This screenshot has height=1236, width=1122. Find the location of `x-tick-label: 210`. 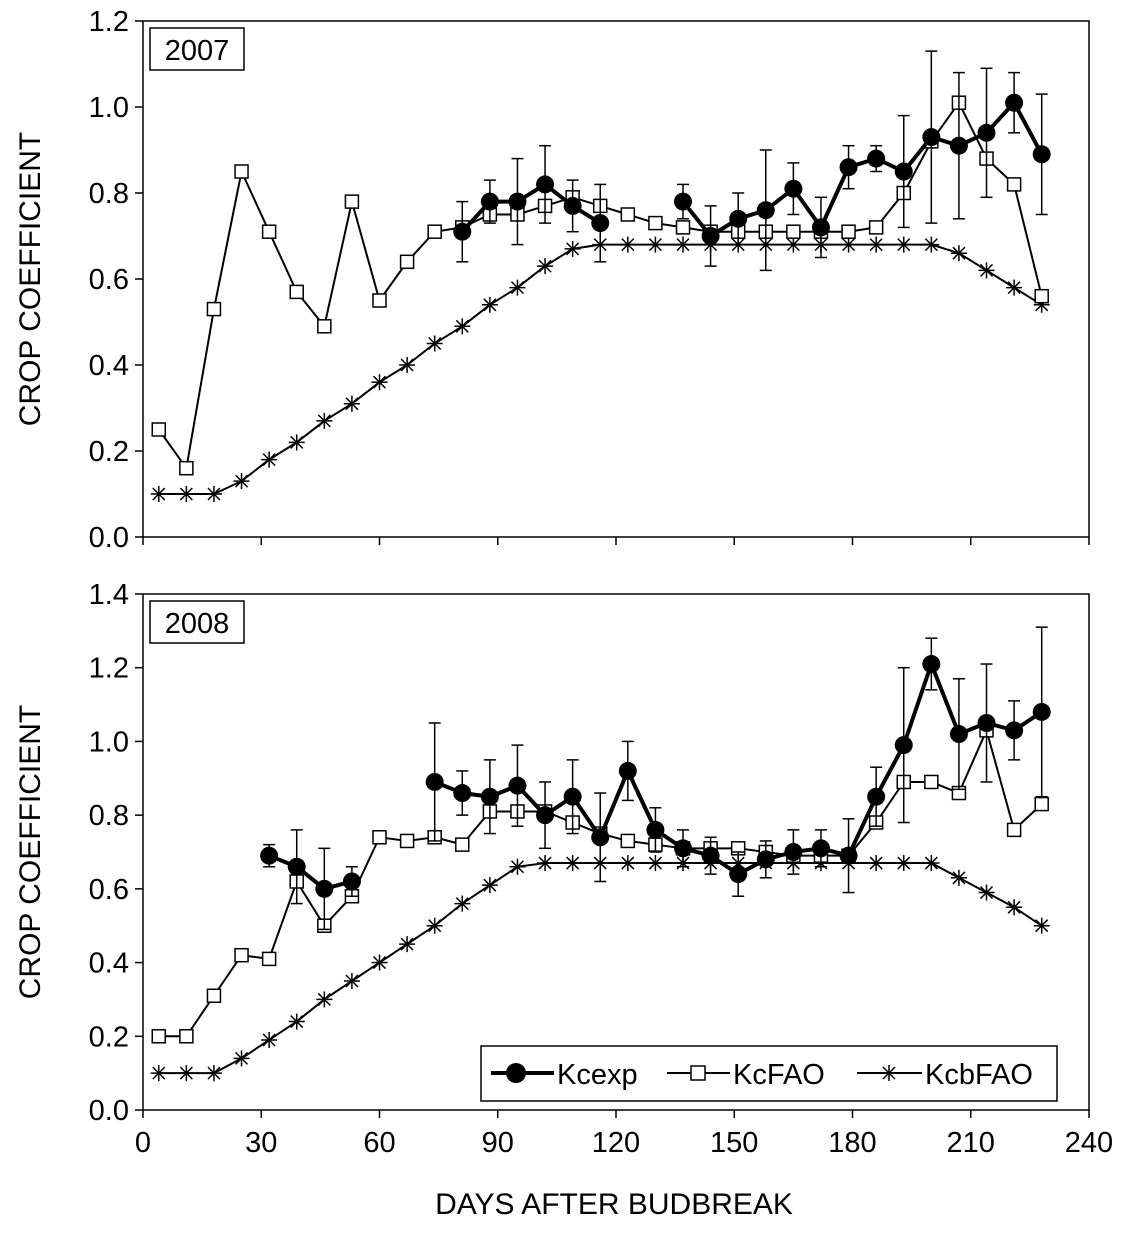

x-tick-label: 210 is located at coordinates (971, 1143).